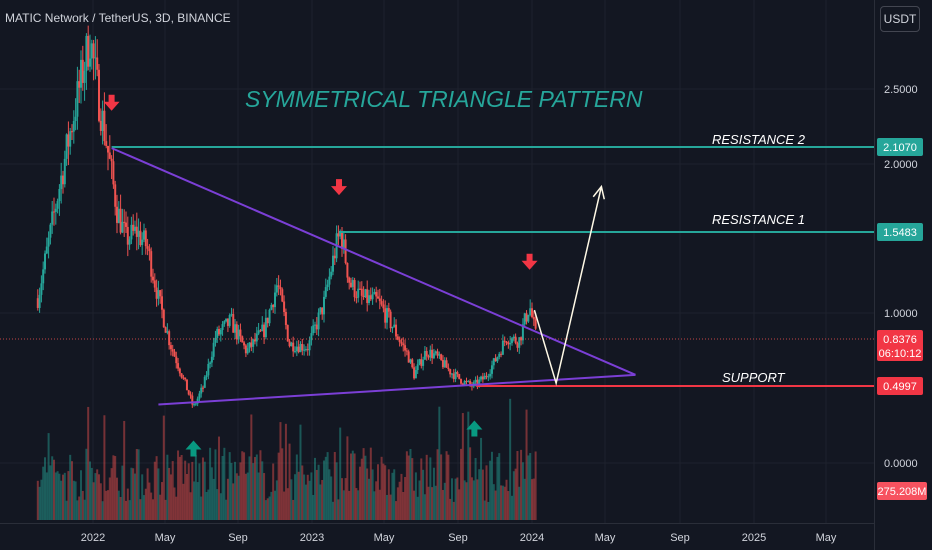  Describe the element at coordinates (474, 428) in the screenshot. I see `up-arrow-marker` at that location.